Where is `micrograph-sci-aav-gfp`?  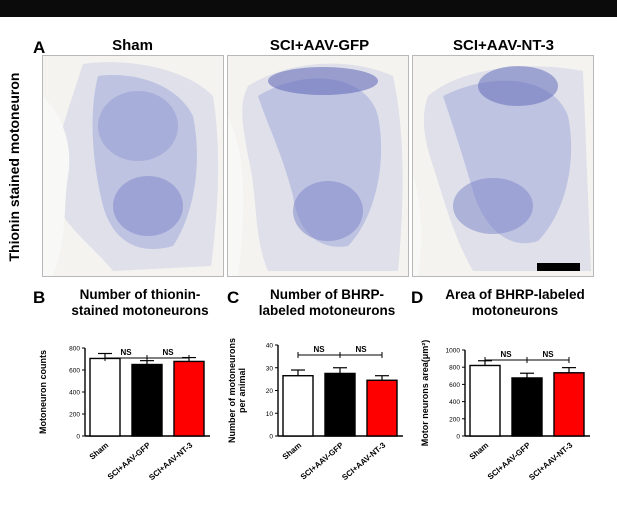
micrograph-sci-aav-gfp is located at coordinates (318, 166).